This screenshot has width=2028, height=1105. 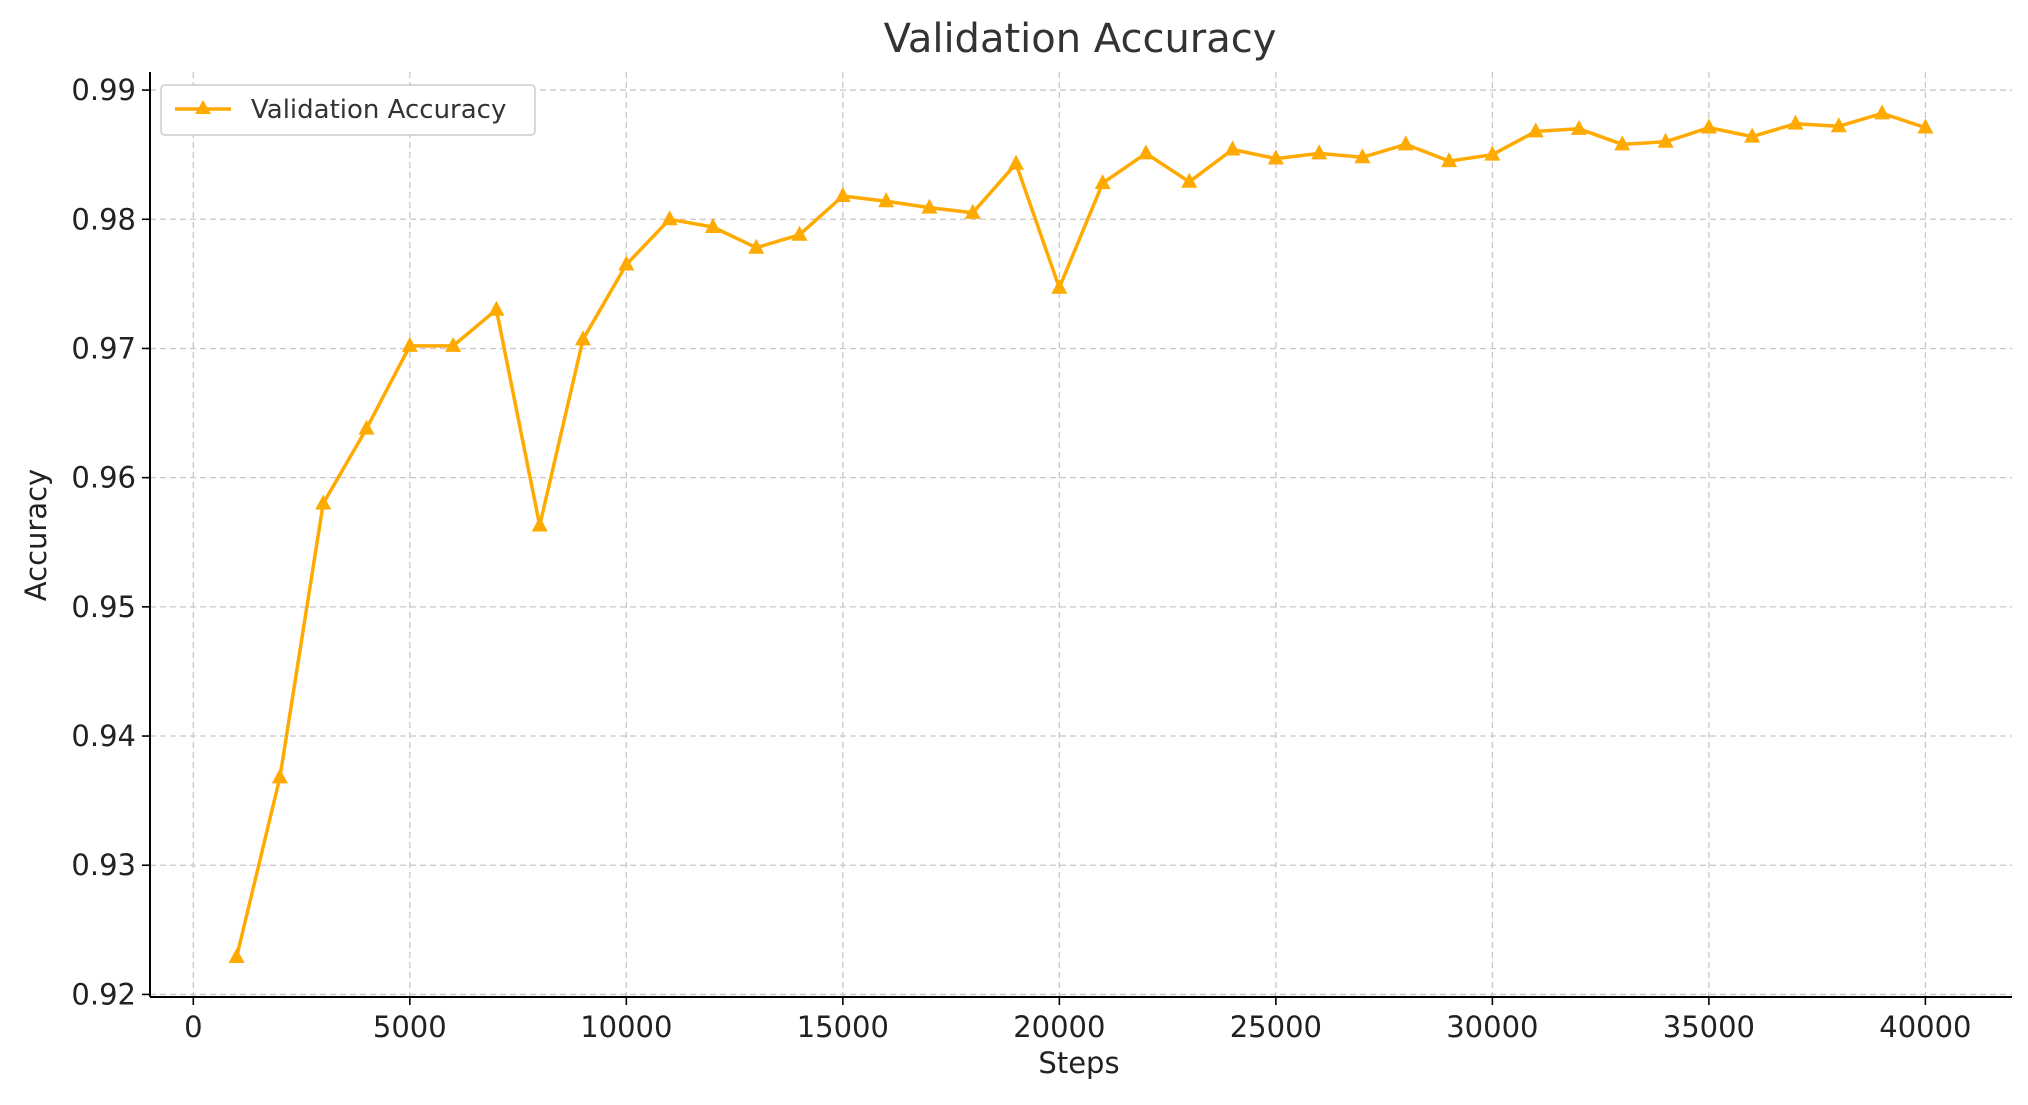 What do you see at coordinates (36, 535) in the screenshot?
I see `y-axis-title: Accuracy` at bounding box center [36, 535].